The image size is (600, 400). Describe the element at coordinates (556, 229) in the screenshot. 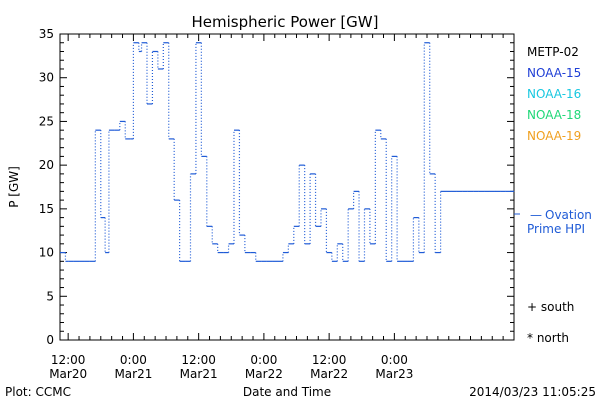

I see `ovation-label-line2: Prime HPI` at that location.